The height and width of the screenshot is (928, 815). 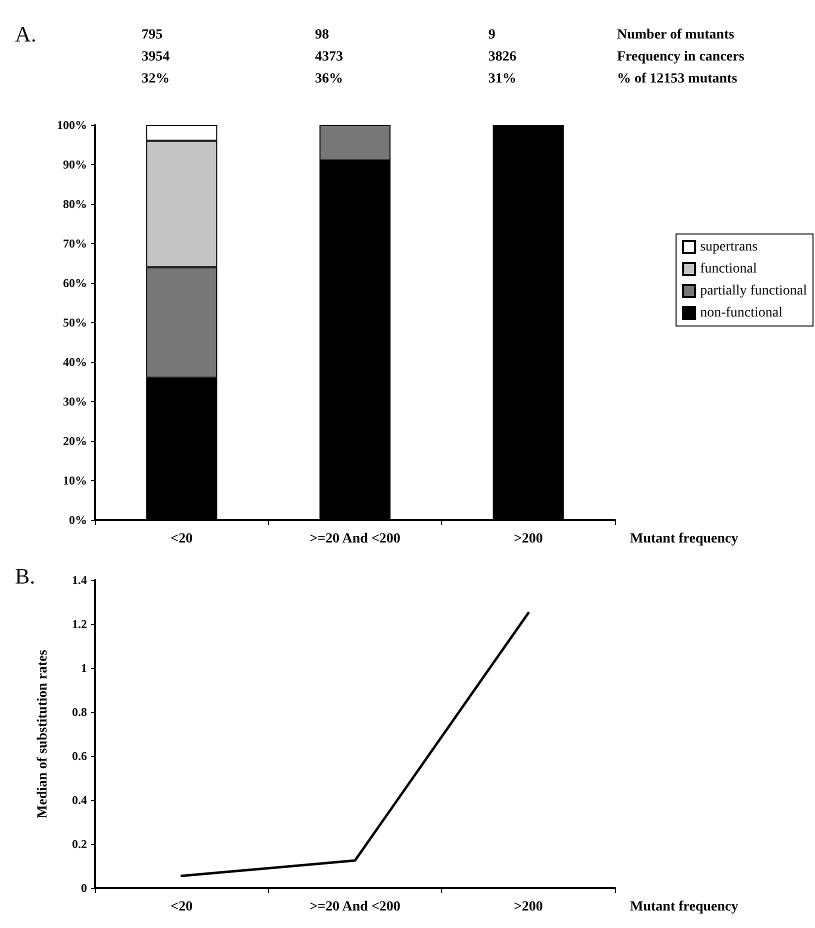 I want to click on y-axis-title: Median of substitution rates, so click(x=43, y=733).